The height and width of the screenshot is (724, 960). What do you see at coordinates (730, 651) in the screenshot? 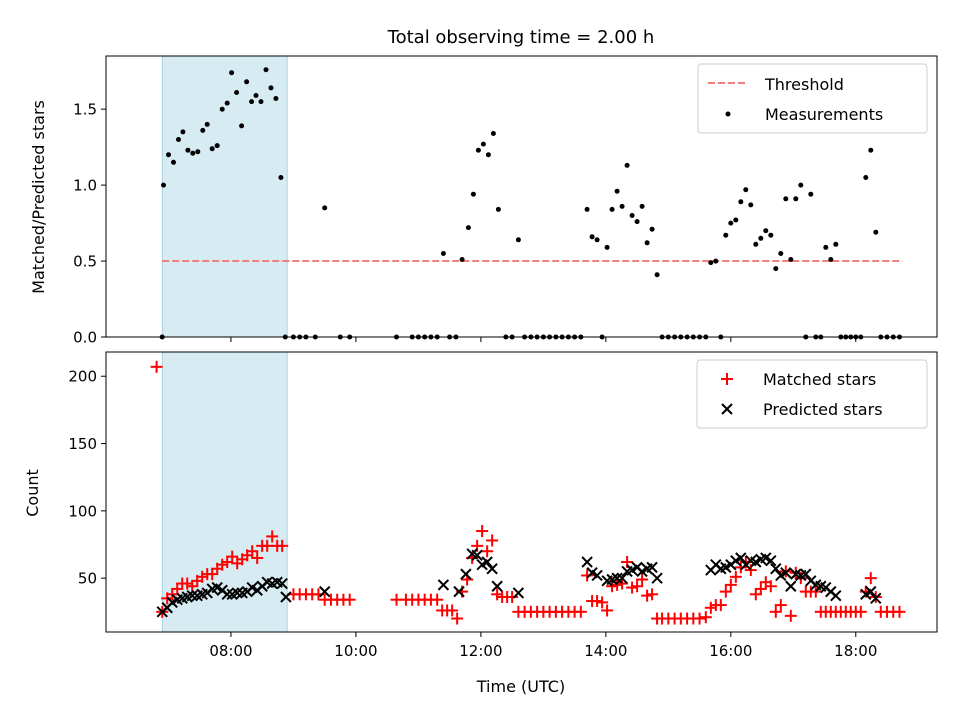
I see `x-tick-label: 16:00` at bounding box center [730, 651].